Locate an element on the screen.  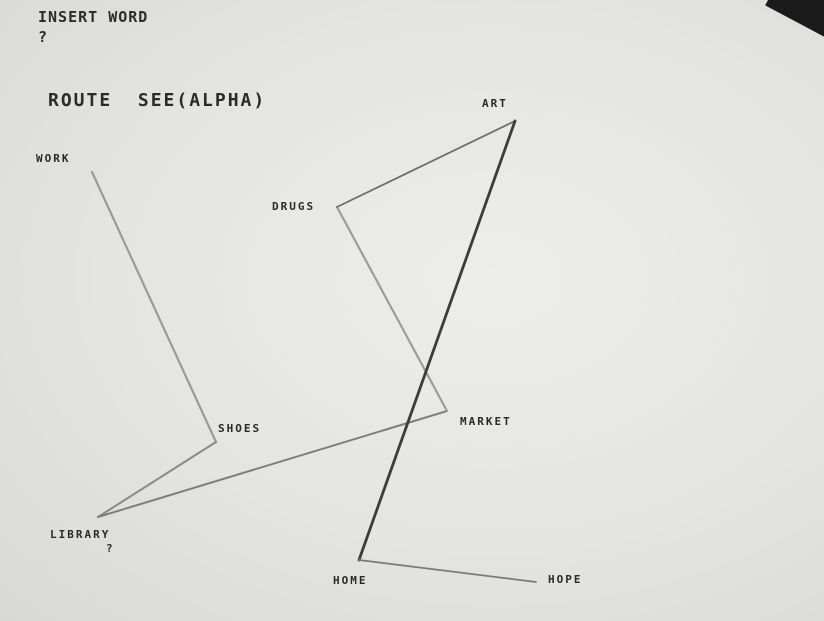
route-edge-drugs-art is located at coordinates (426, 164).